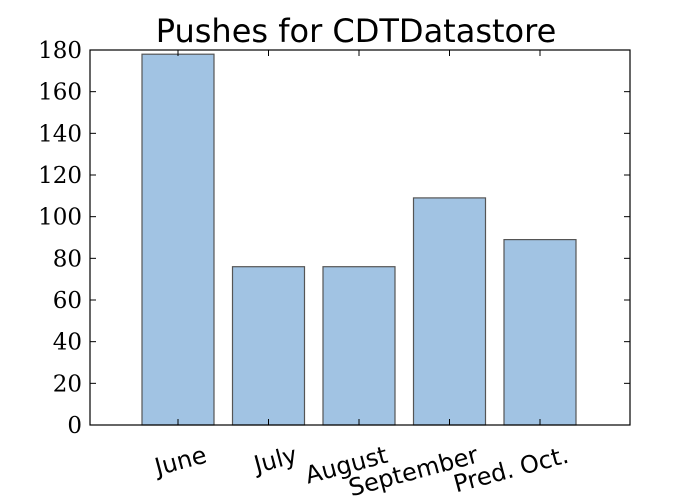 The width and height of the screenshot is (700, 500). I want to click on y-tick-label: 60, so click(67, 301).